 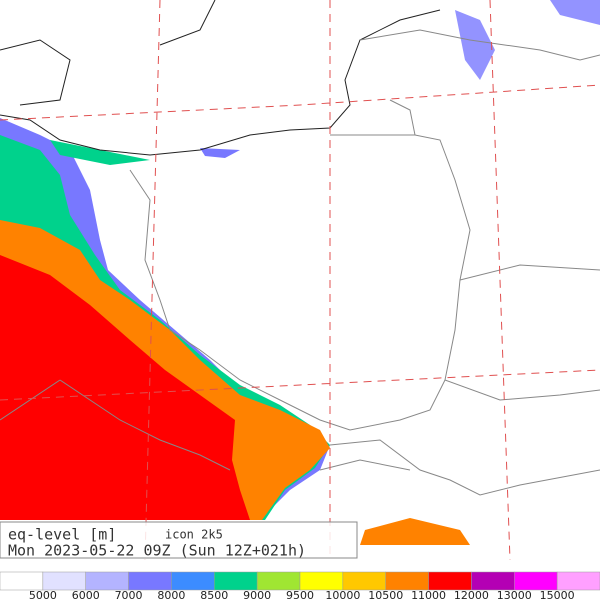 What do you see at coordinates (385, 594) in the screenshot?
I see `legend-label: 10500` at bounding box center [385, 594].